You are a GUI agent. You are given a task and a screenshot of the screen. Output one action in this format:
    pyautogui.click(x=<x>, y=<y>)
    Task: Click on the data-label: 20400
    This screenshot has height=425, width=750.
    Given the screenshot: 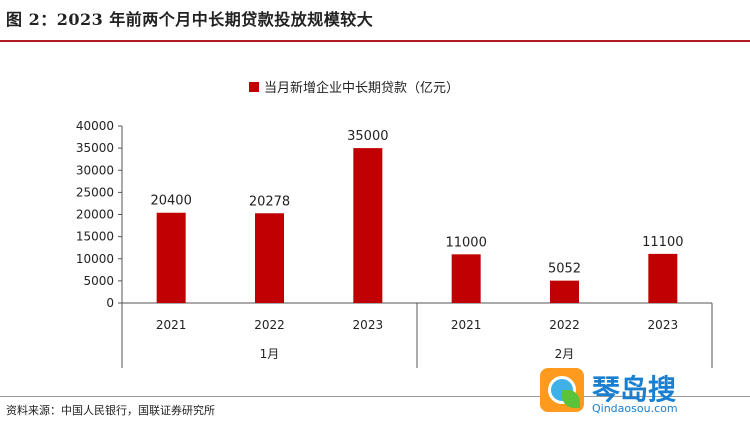 What is the action you would take?
    pyautogui.click(x=170, y=201)
    